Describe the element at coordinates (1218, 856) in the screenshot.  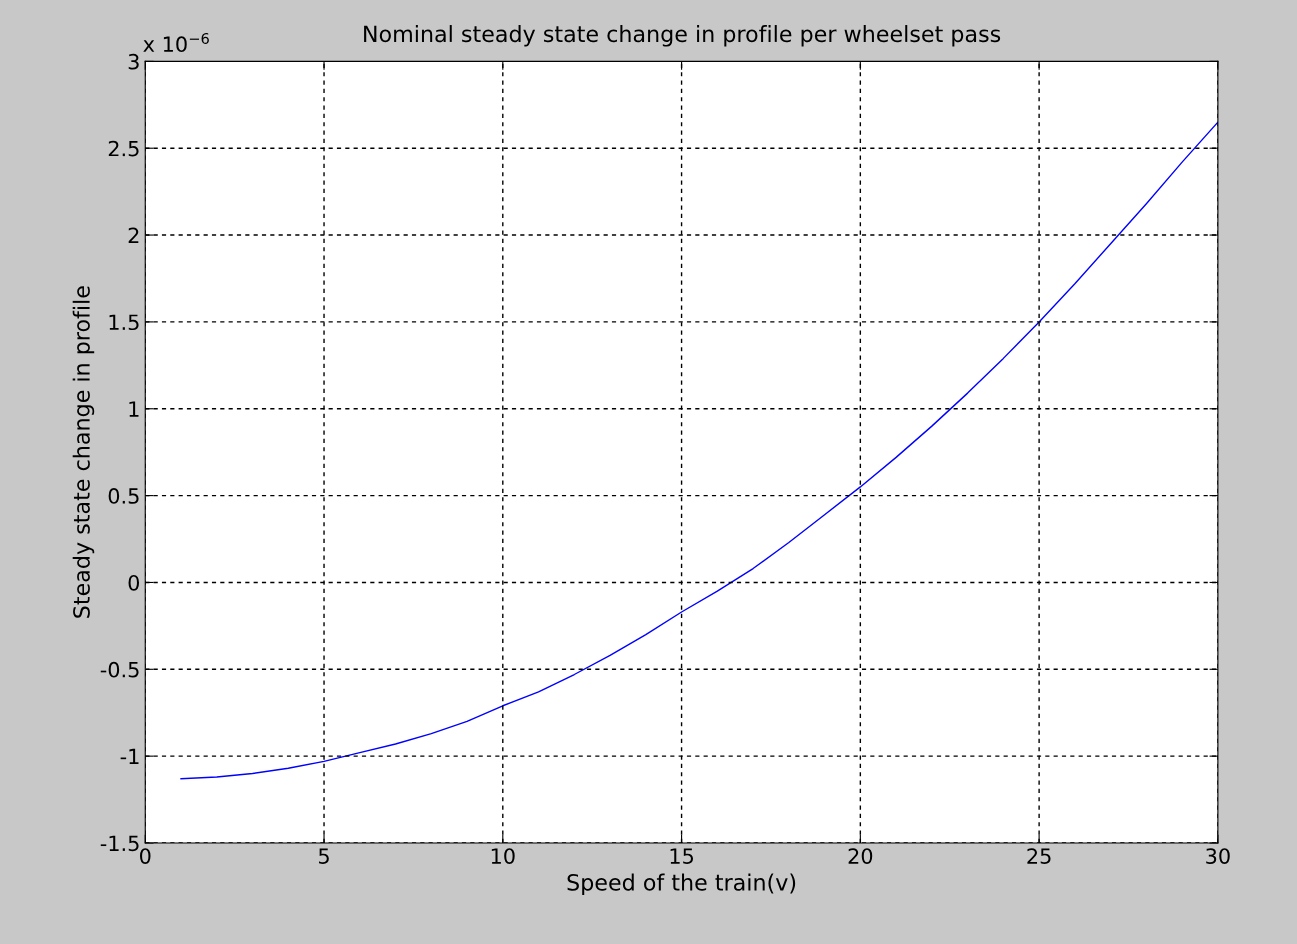
I see `x-tick-label: 30` at that location.